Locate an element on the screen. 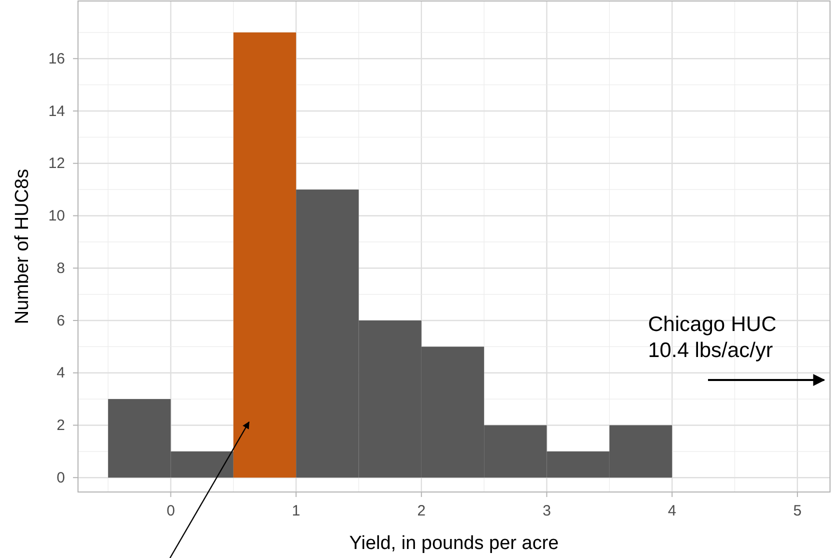 The height and width of the screenshot is (558, 831). y-tick-label: 10 is located at coordinates (56, 216).